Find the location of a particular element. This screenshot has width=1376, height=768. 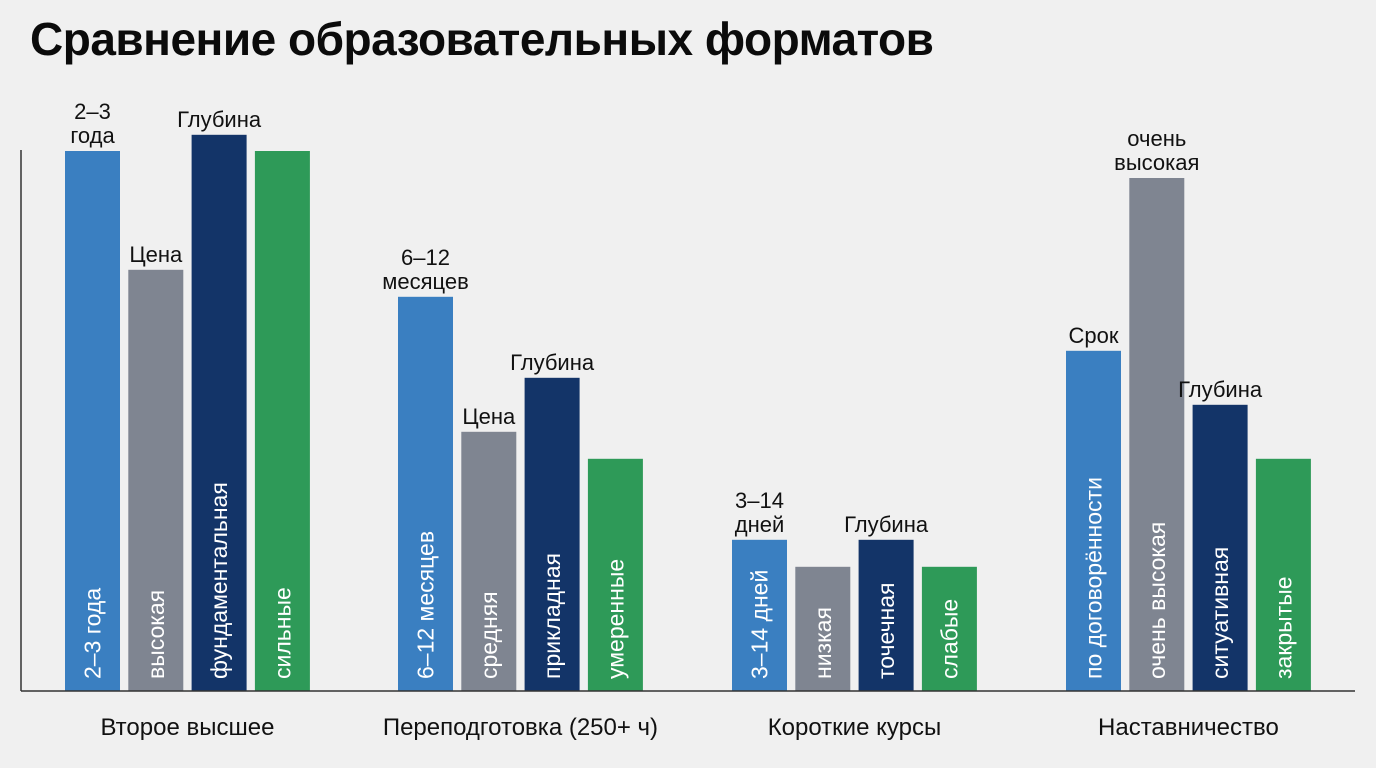

bar-top-label: Срок is located at coordinates (1094, 335).